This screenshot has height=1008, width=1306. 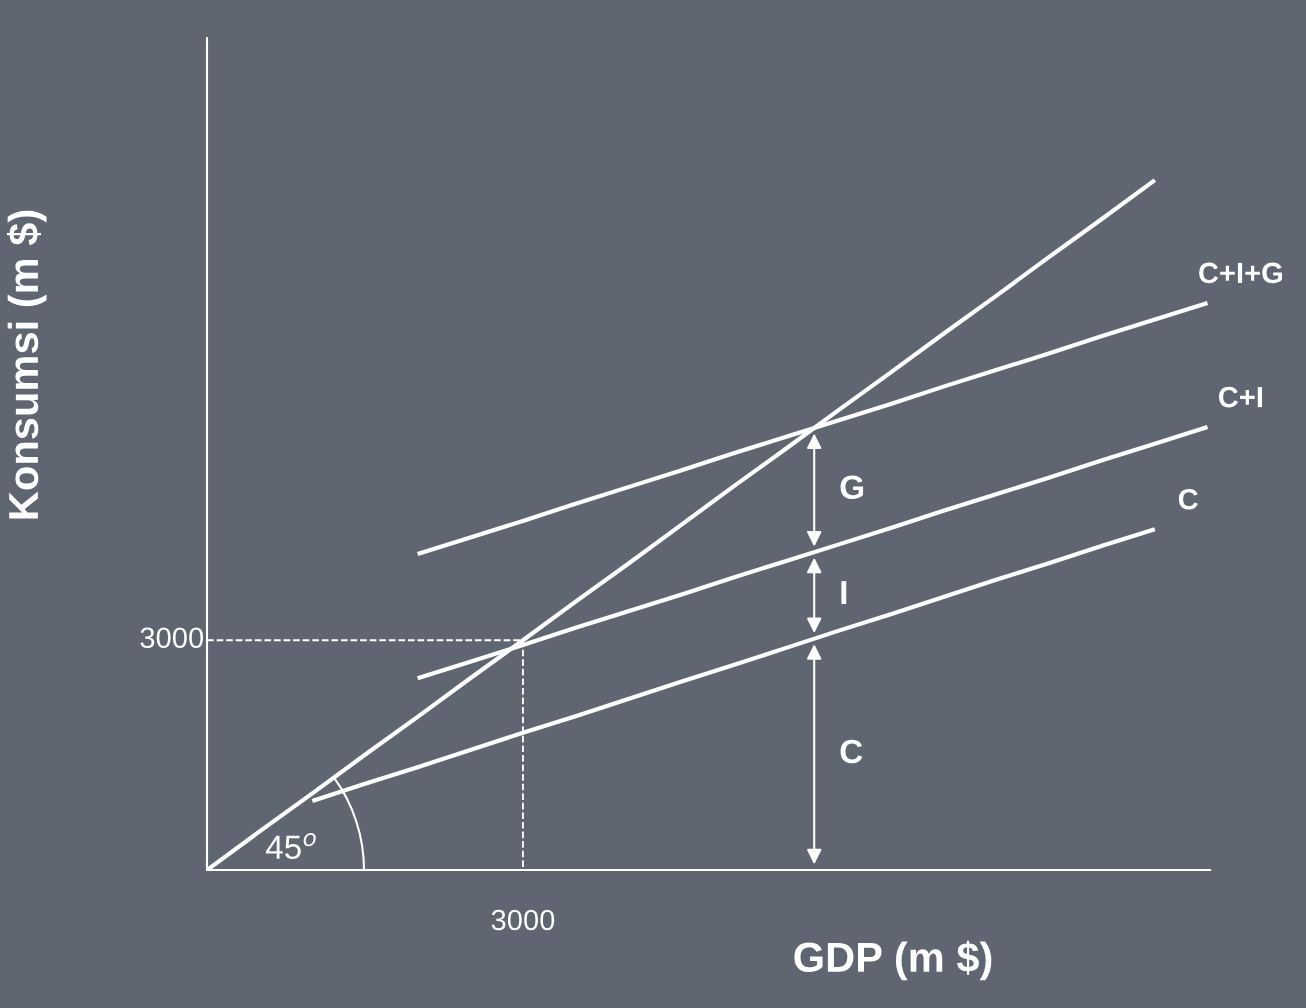 What do you see at coordinates (1240, 273) in the screenshot?
I see `series-label: C+I+G` at bounding box center [1240, 273].